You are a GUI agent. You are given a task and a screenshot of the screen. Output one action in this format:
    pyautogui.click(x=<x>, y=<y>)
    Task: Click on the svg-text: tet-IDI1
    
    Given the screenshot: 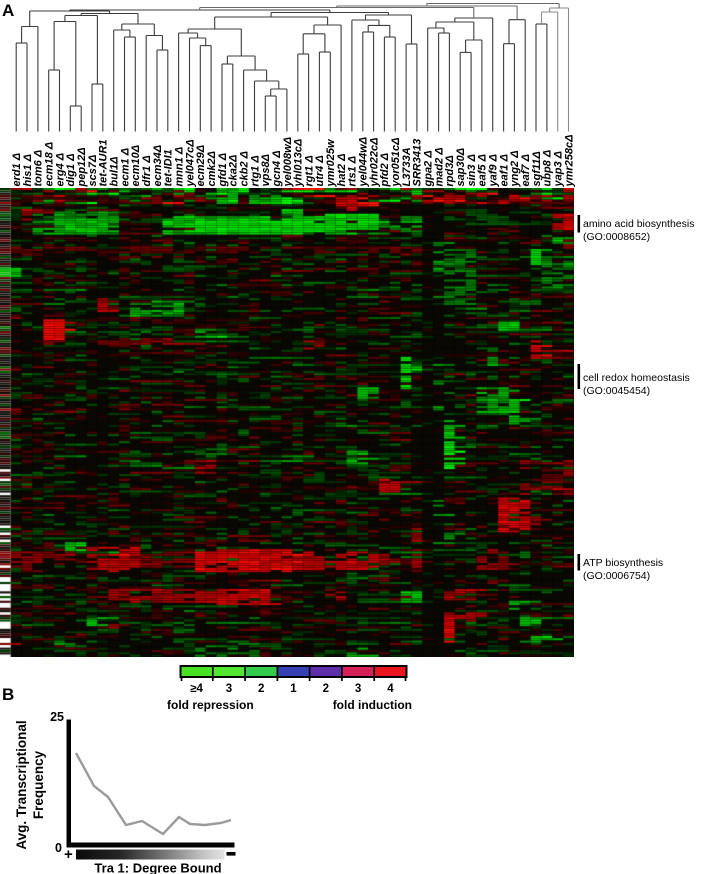 What is the action you would take?
    pyautogui.click(x=169, y=167)
    